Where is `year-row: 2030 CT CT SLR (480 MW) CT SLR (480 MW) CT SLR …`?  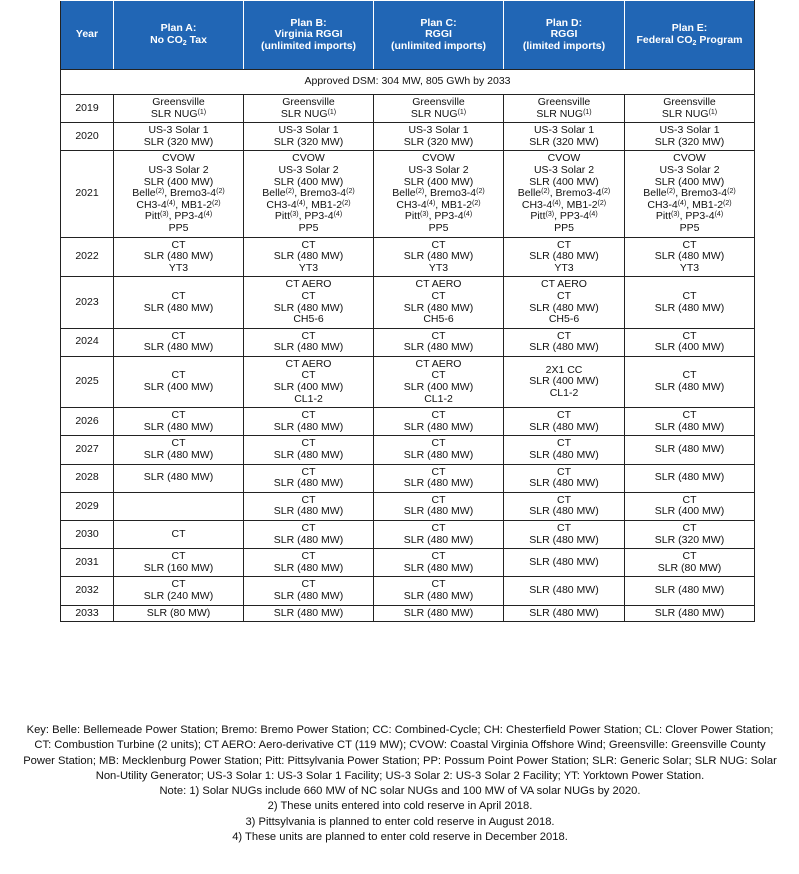 year-row: 2030 CT CT SLR (480 MW) CT SLR (480 MW) CT SLR … is located at coordinates (407, 534).